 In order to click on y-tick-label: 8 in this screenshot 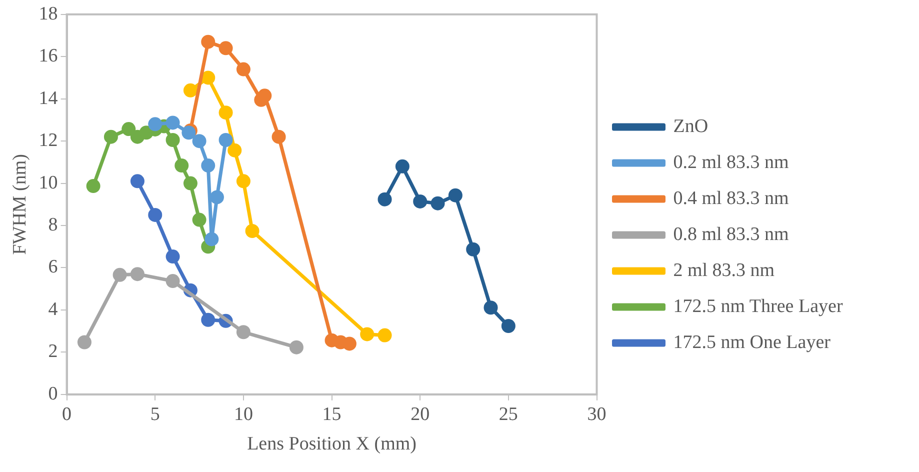, I will do `click(53, 225)`.